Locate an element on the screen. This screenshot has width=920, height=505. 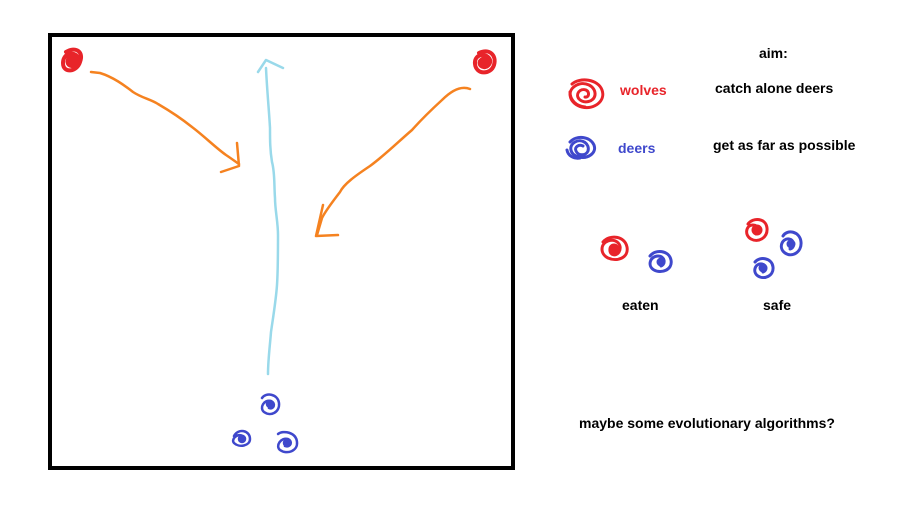
eaten-example is located at coordinates (636, 254).